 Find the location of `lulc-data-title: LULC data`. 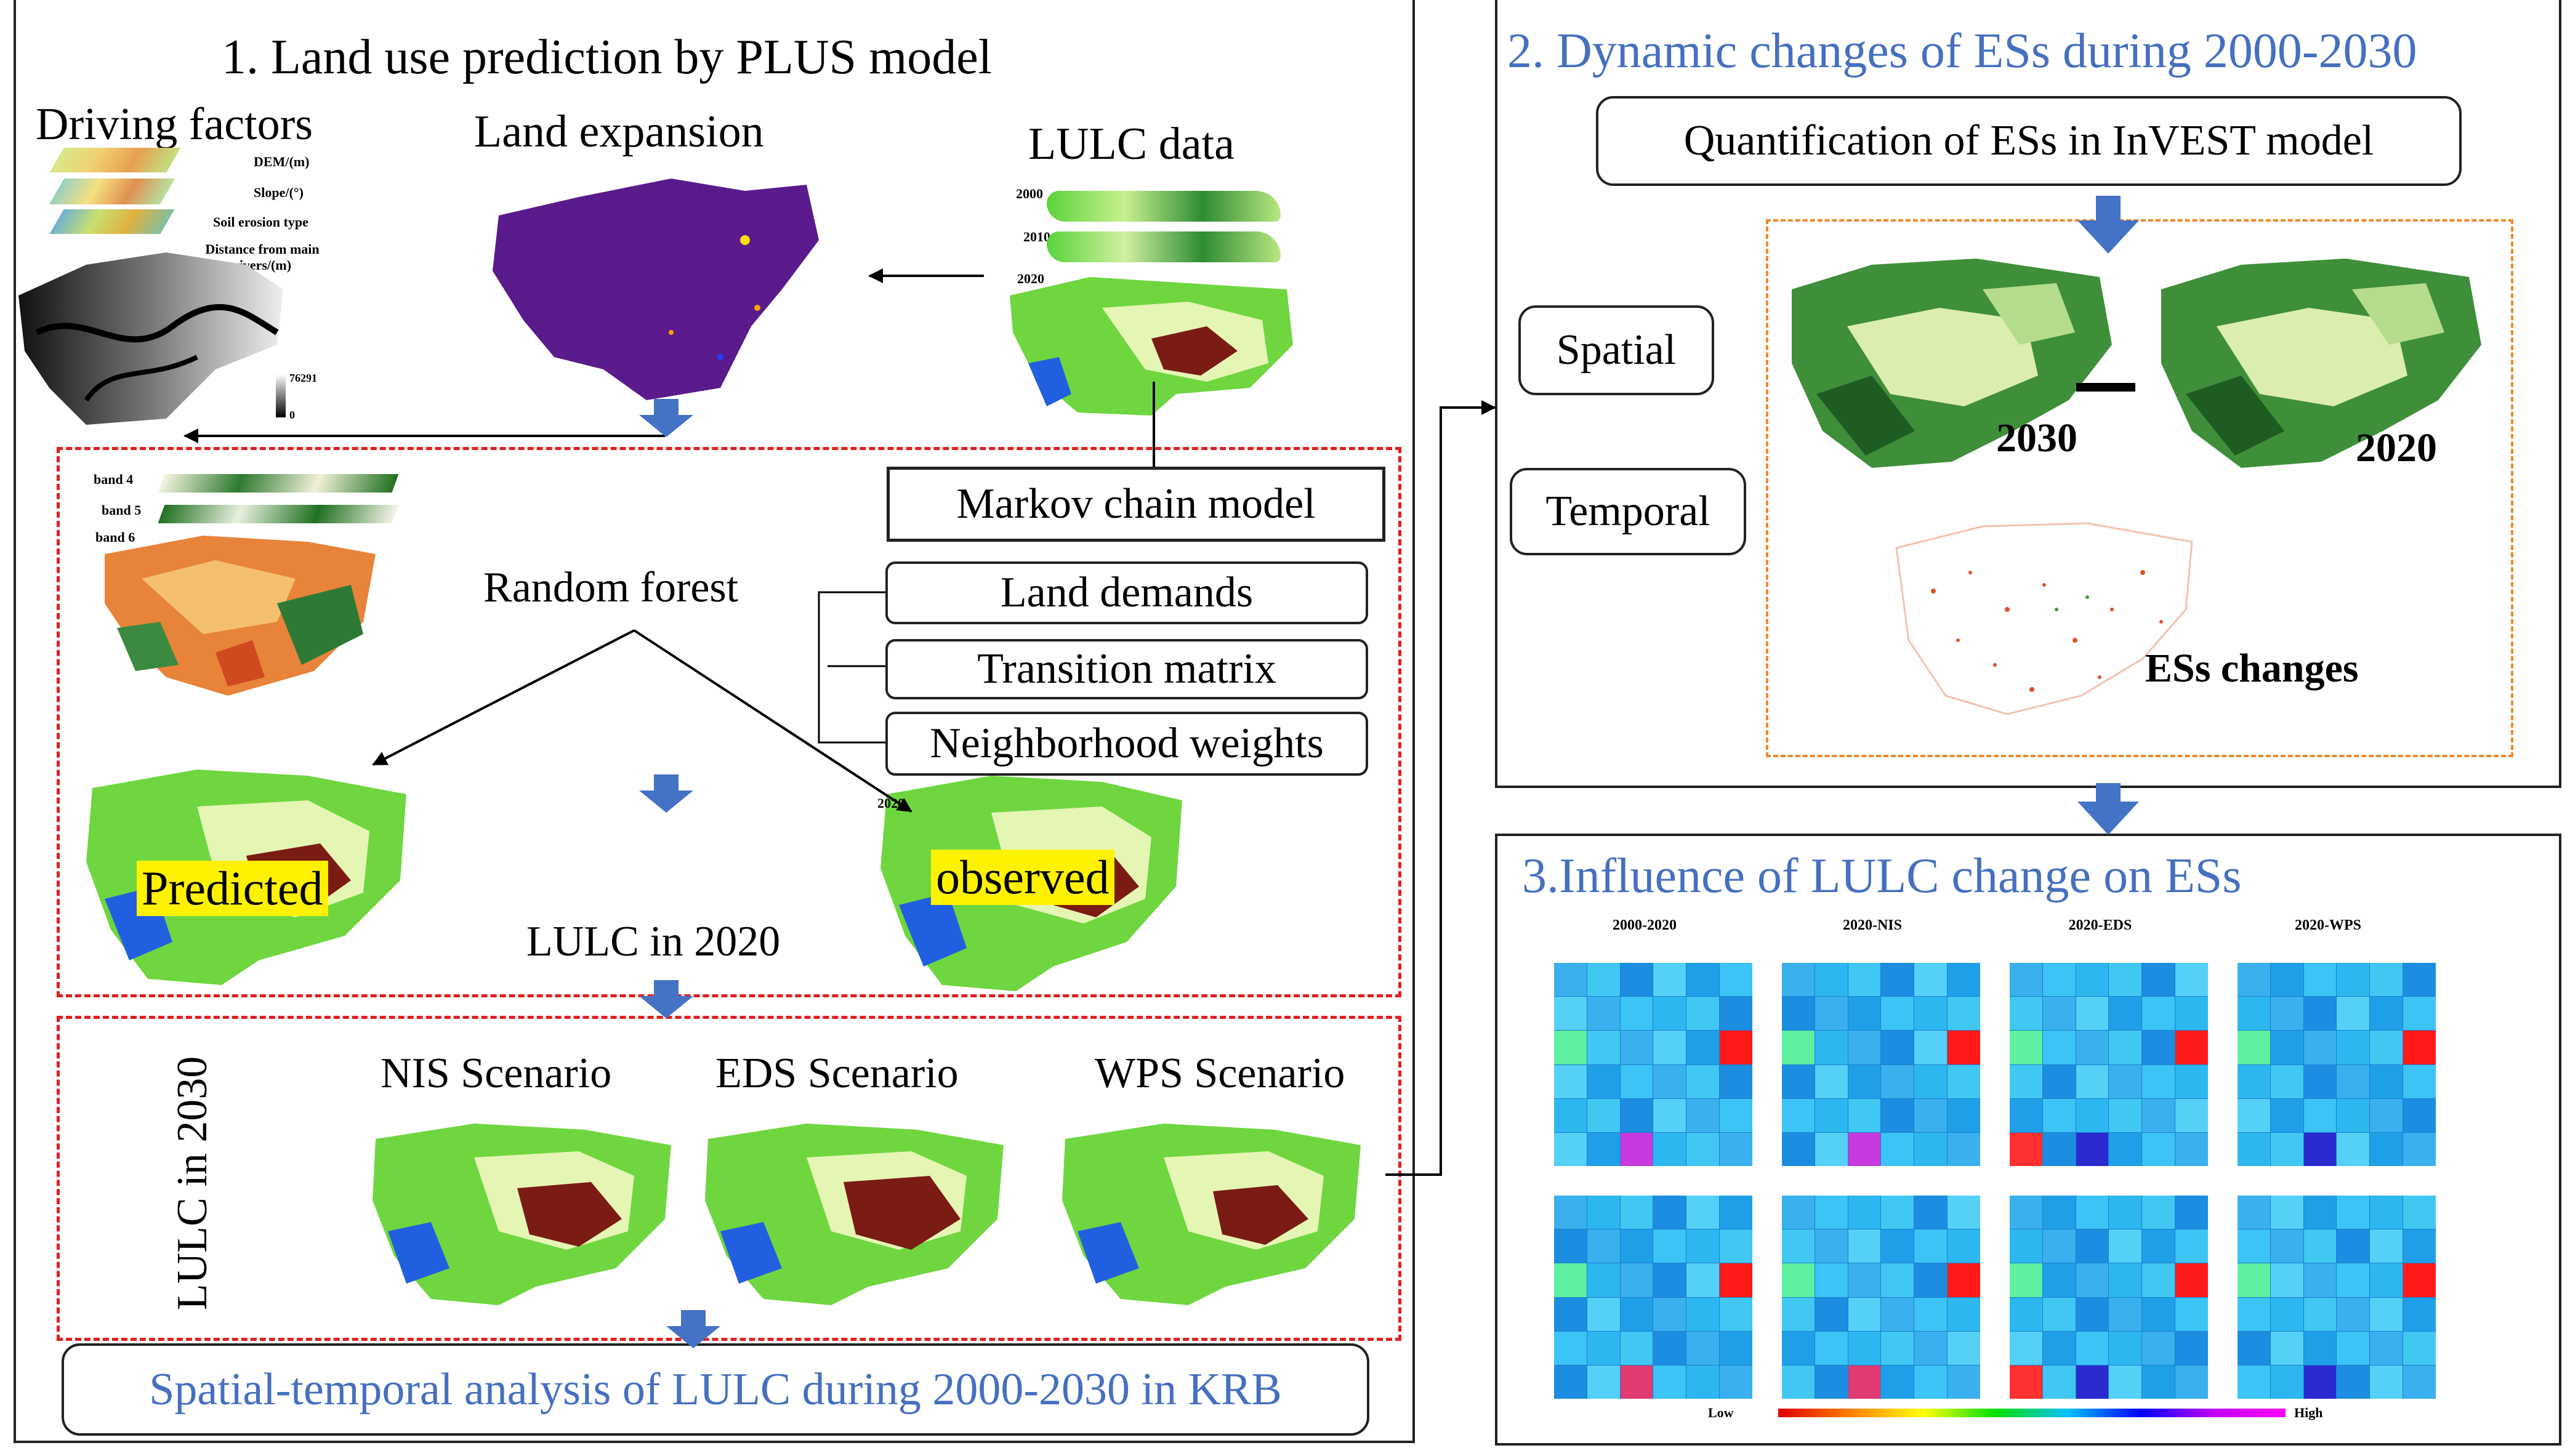

lulc-data-title: LULC data is located at coordinates (1131, 144).